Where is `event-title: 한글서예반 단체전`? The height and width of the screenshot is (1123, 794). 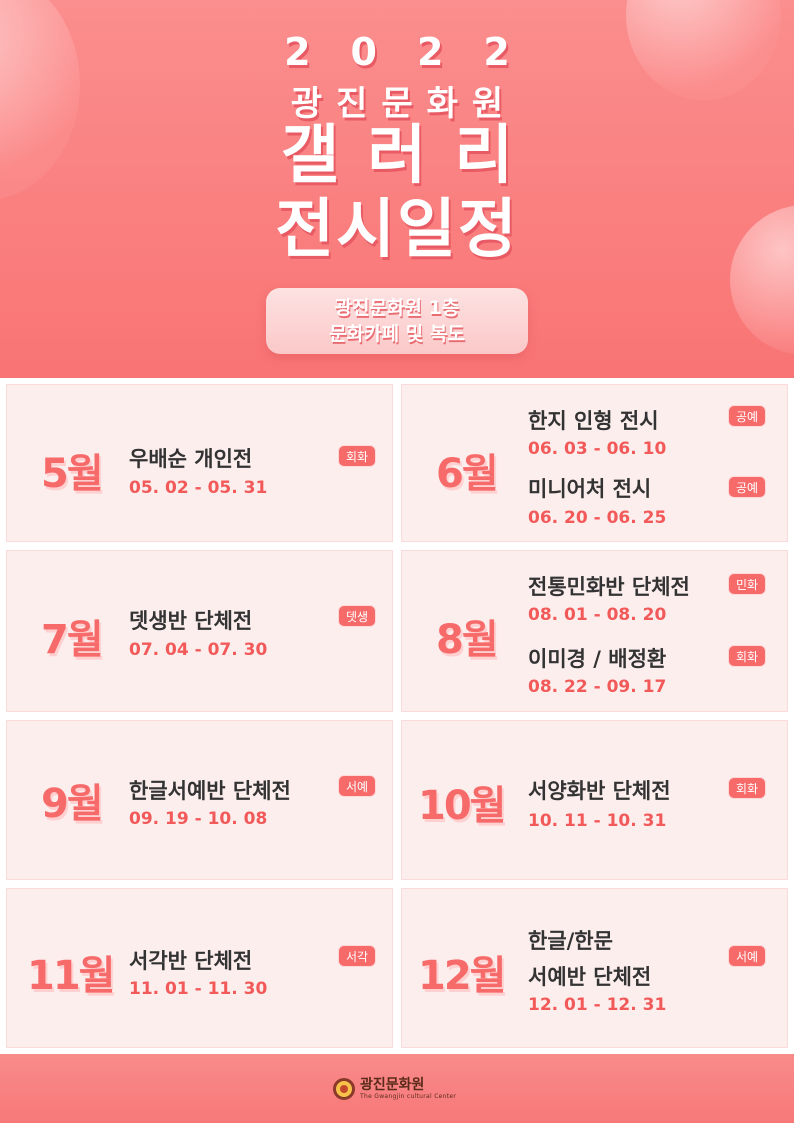 event-title: 한글서예반 단체전 is located at coordinates (210, 791).